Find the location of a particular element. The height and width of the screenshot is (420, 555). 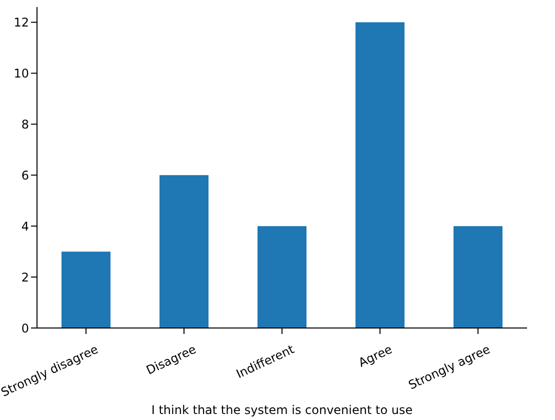

y-tick-label: 8 is located at coordinates (25, 124).